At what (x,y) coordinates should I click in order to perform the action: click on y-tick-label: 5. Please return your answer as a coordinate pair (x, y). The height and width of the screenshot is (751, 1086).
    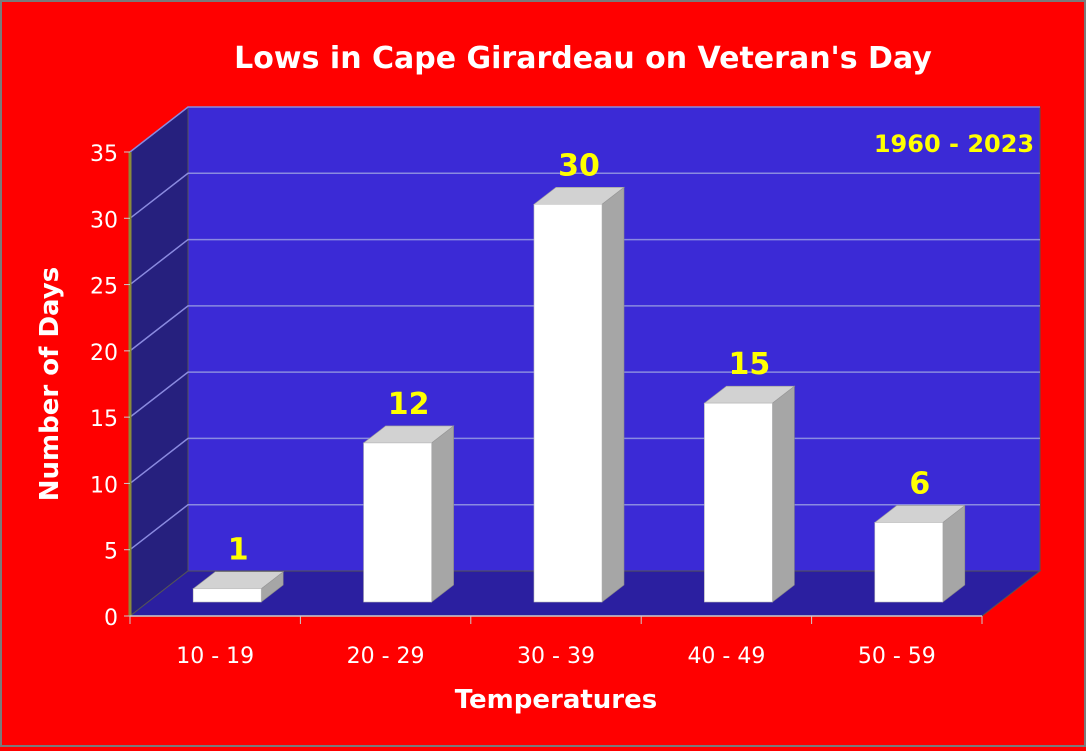
    Looking at the image, I should click on (111, 552).